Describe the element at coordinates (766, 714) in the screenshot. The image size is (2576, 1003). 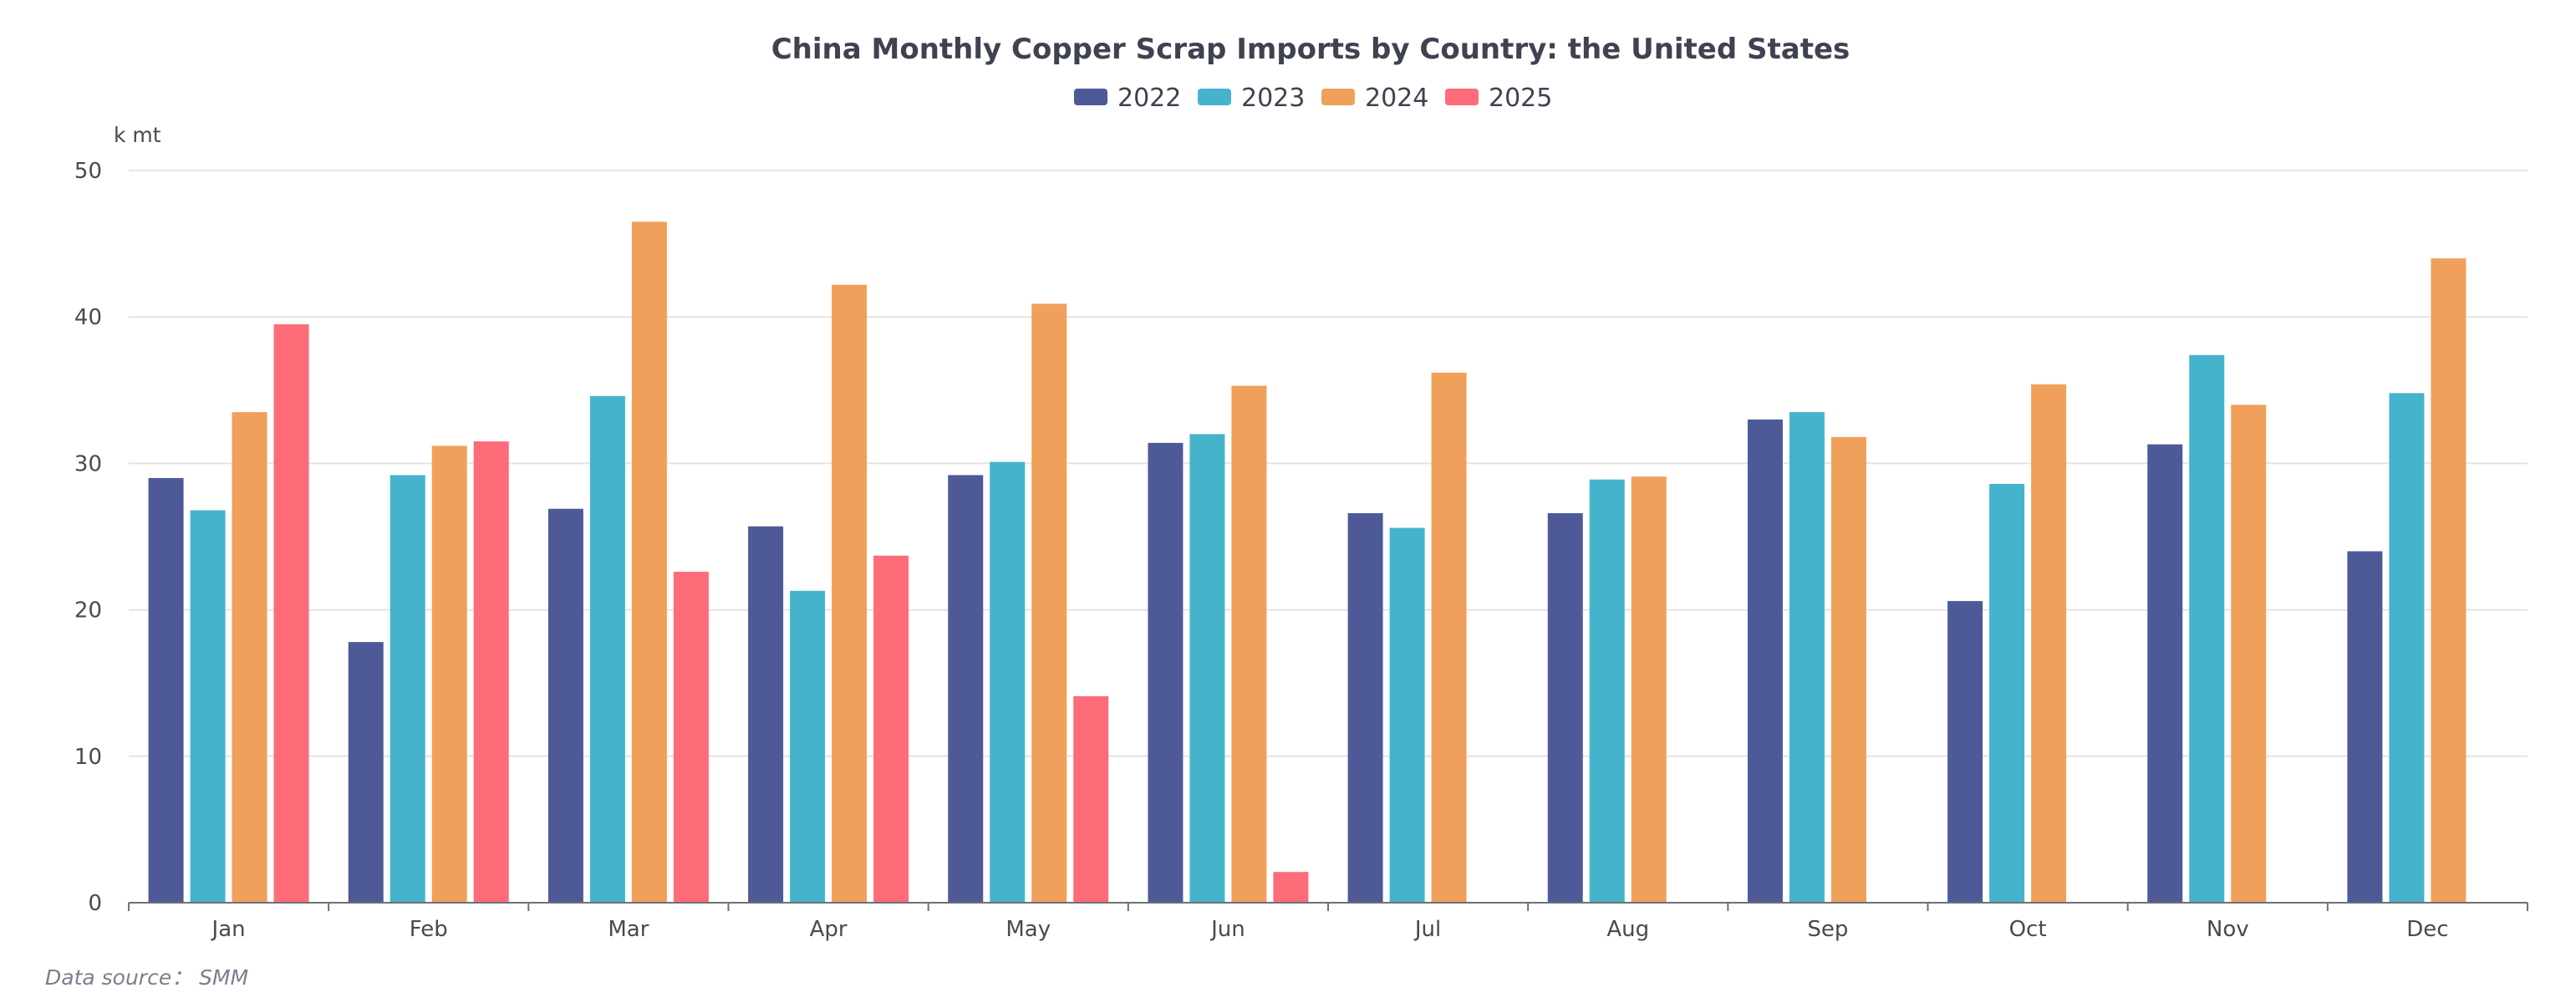
I see `bar-2022-apr` at that location.